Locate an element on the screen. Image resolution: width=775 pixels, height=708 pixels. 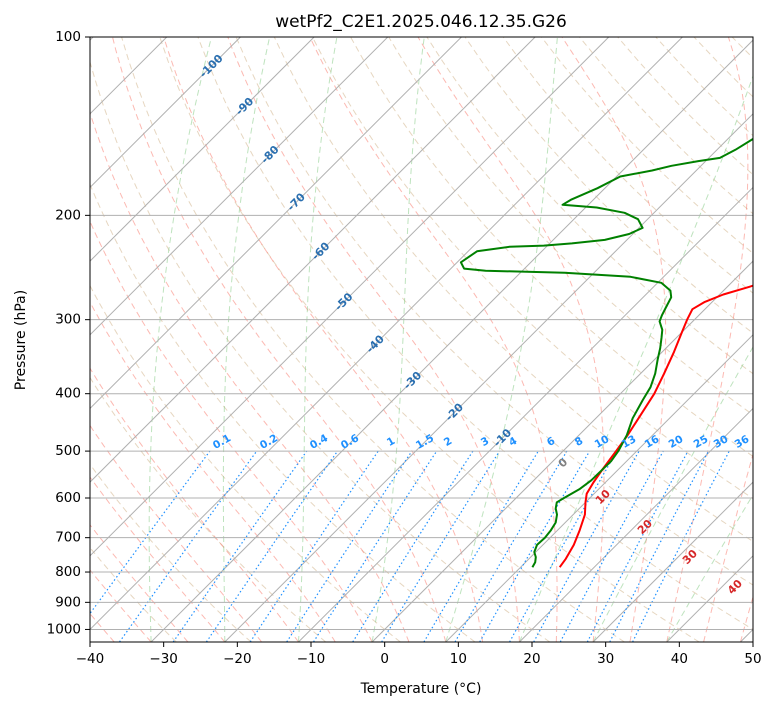
mixing-ratio-label: 10 is located at coordinates (602, 442).